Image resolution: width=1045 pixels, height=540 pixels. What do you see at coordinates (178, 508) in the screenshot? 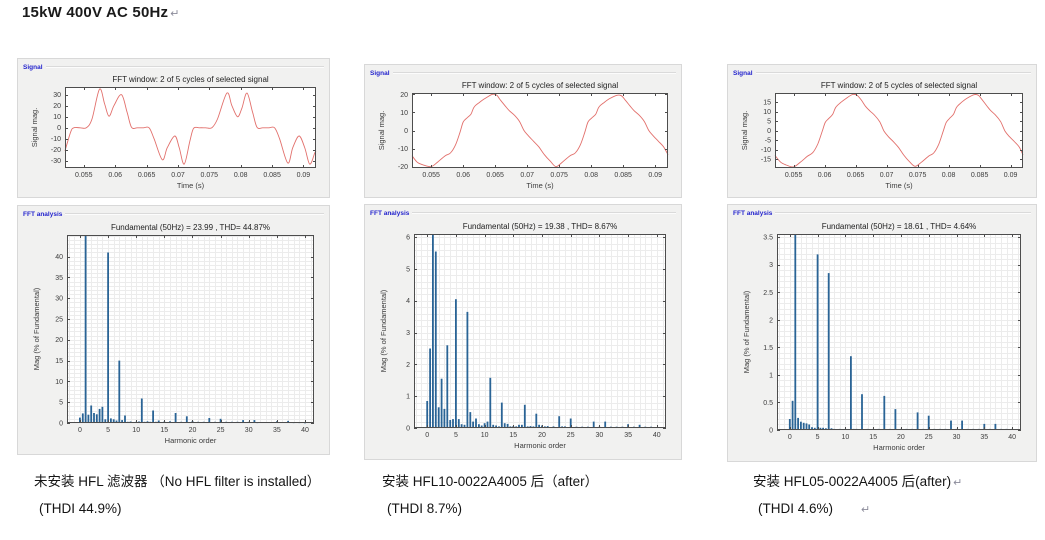
I see `caption-line-2: (THDI 44.9%)` at bounding box center [178, 508].